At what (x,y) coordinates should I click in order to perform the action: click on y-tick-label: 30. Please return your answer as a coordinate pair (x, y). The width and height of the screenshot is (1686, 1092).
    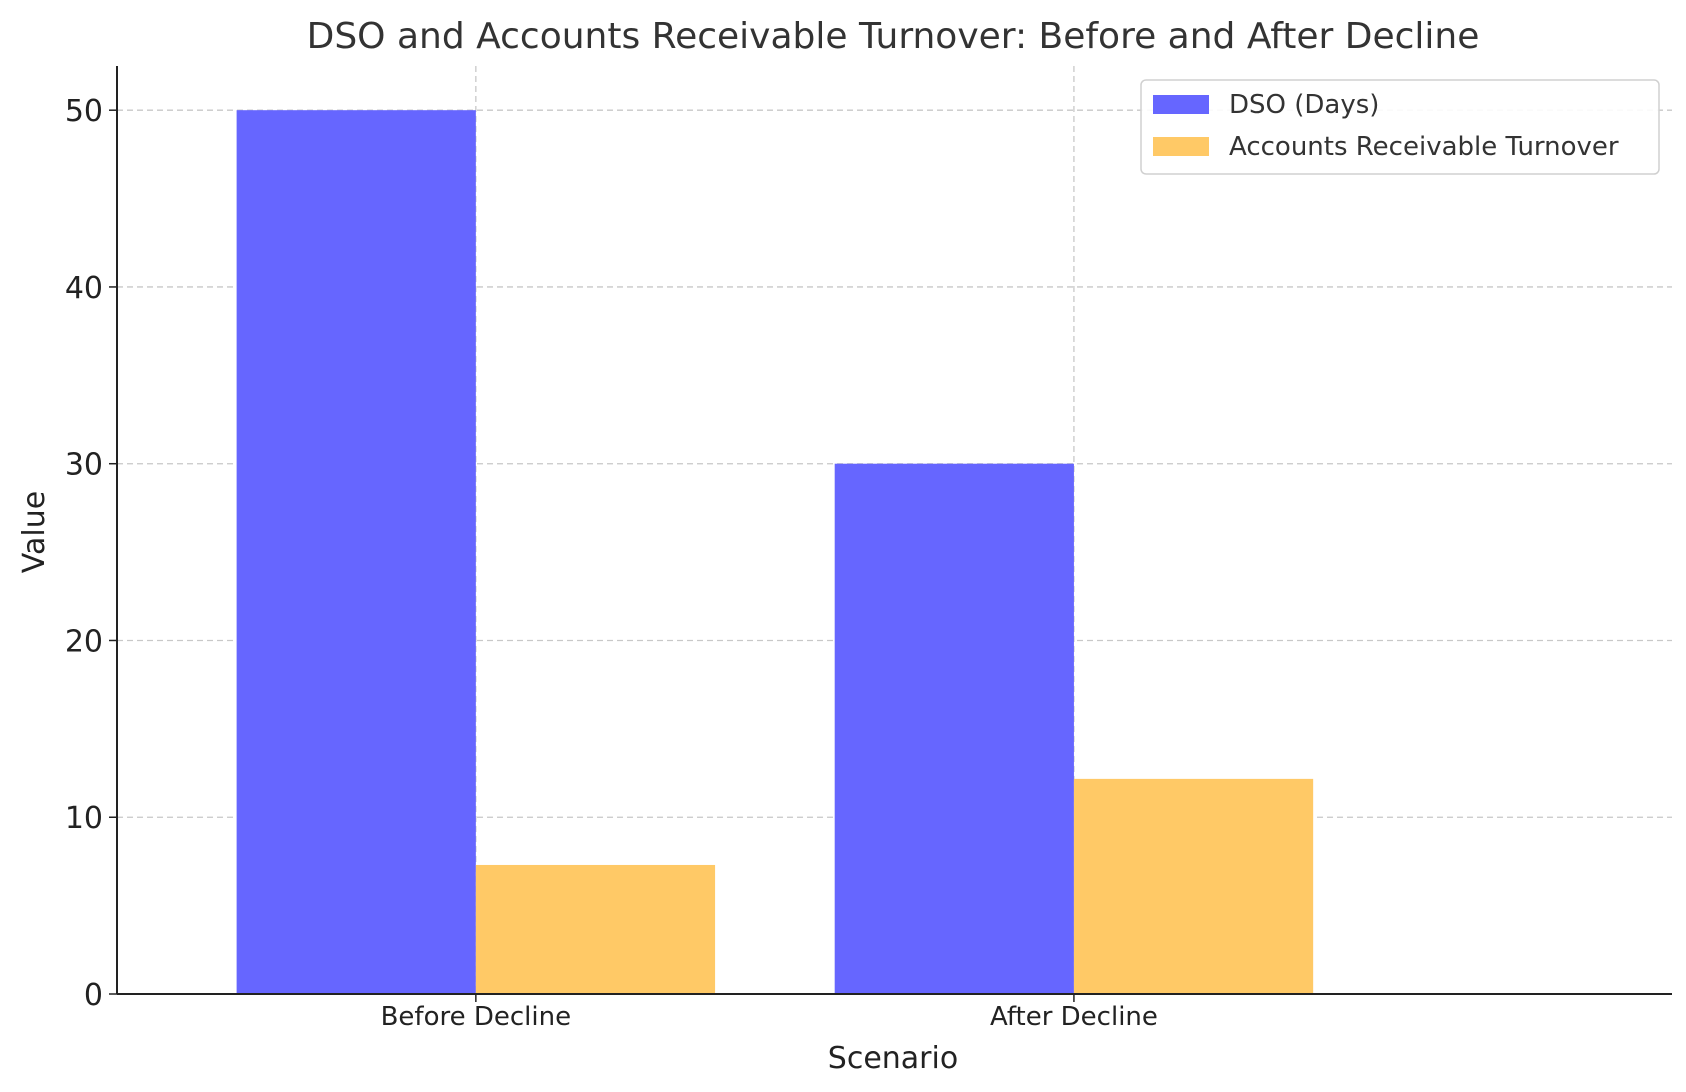
    Looking at the image, I should click on (84, 465).